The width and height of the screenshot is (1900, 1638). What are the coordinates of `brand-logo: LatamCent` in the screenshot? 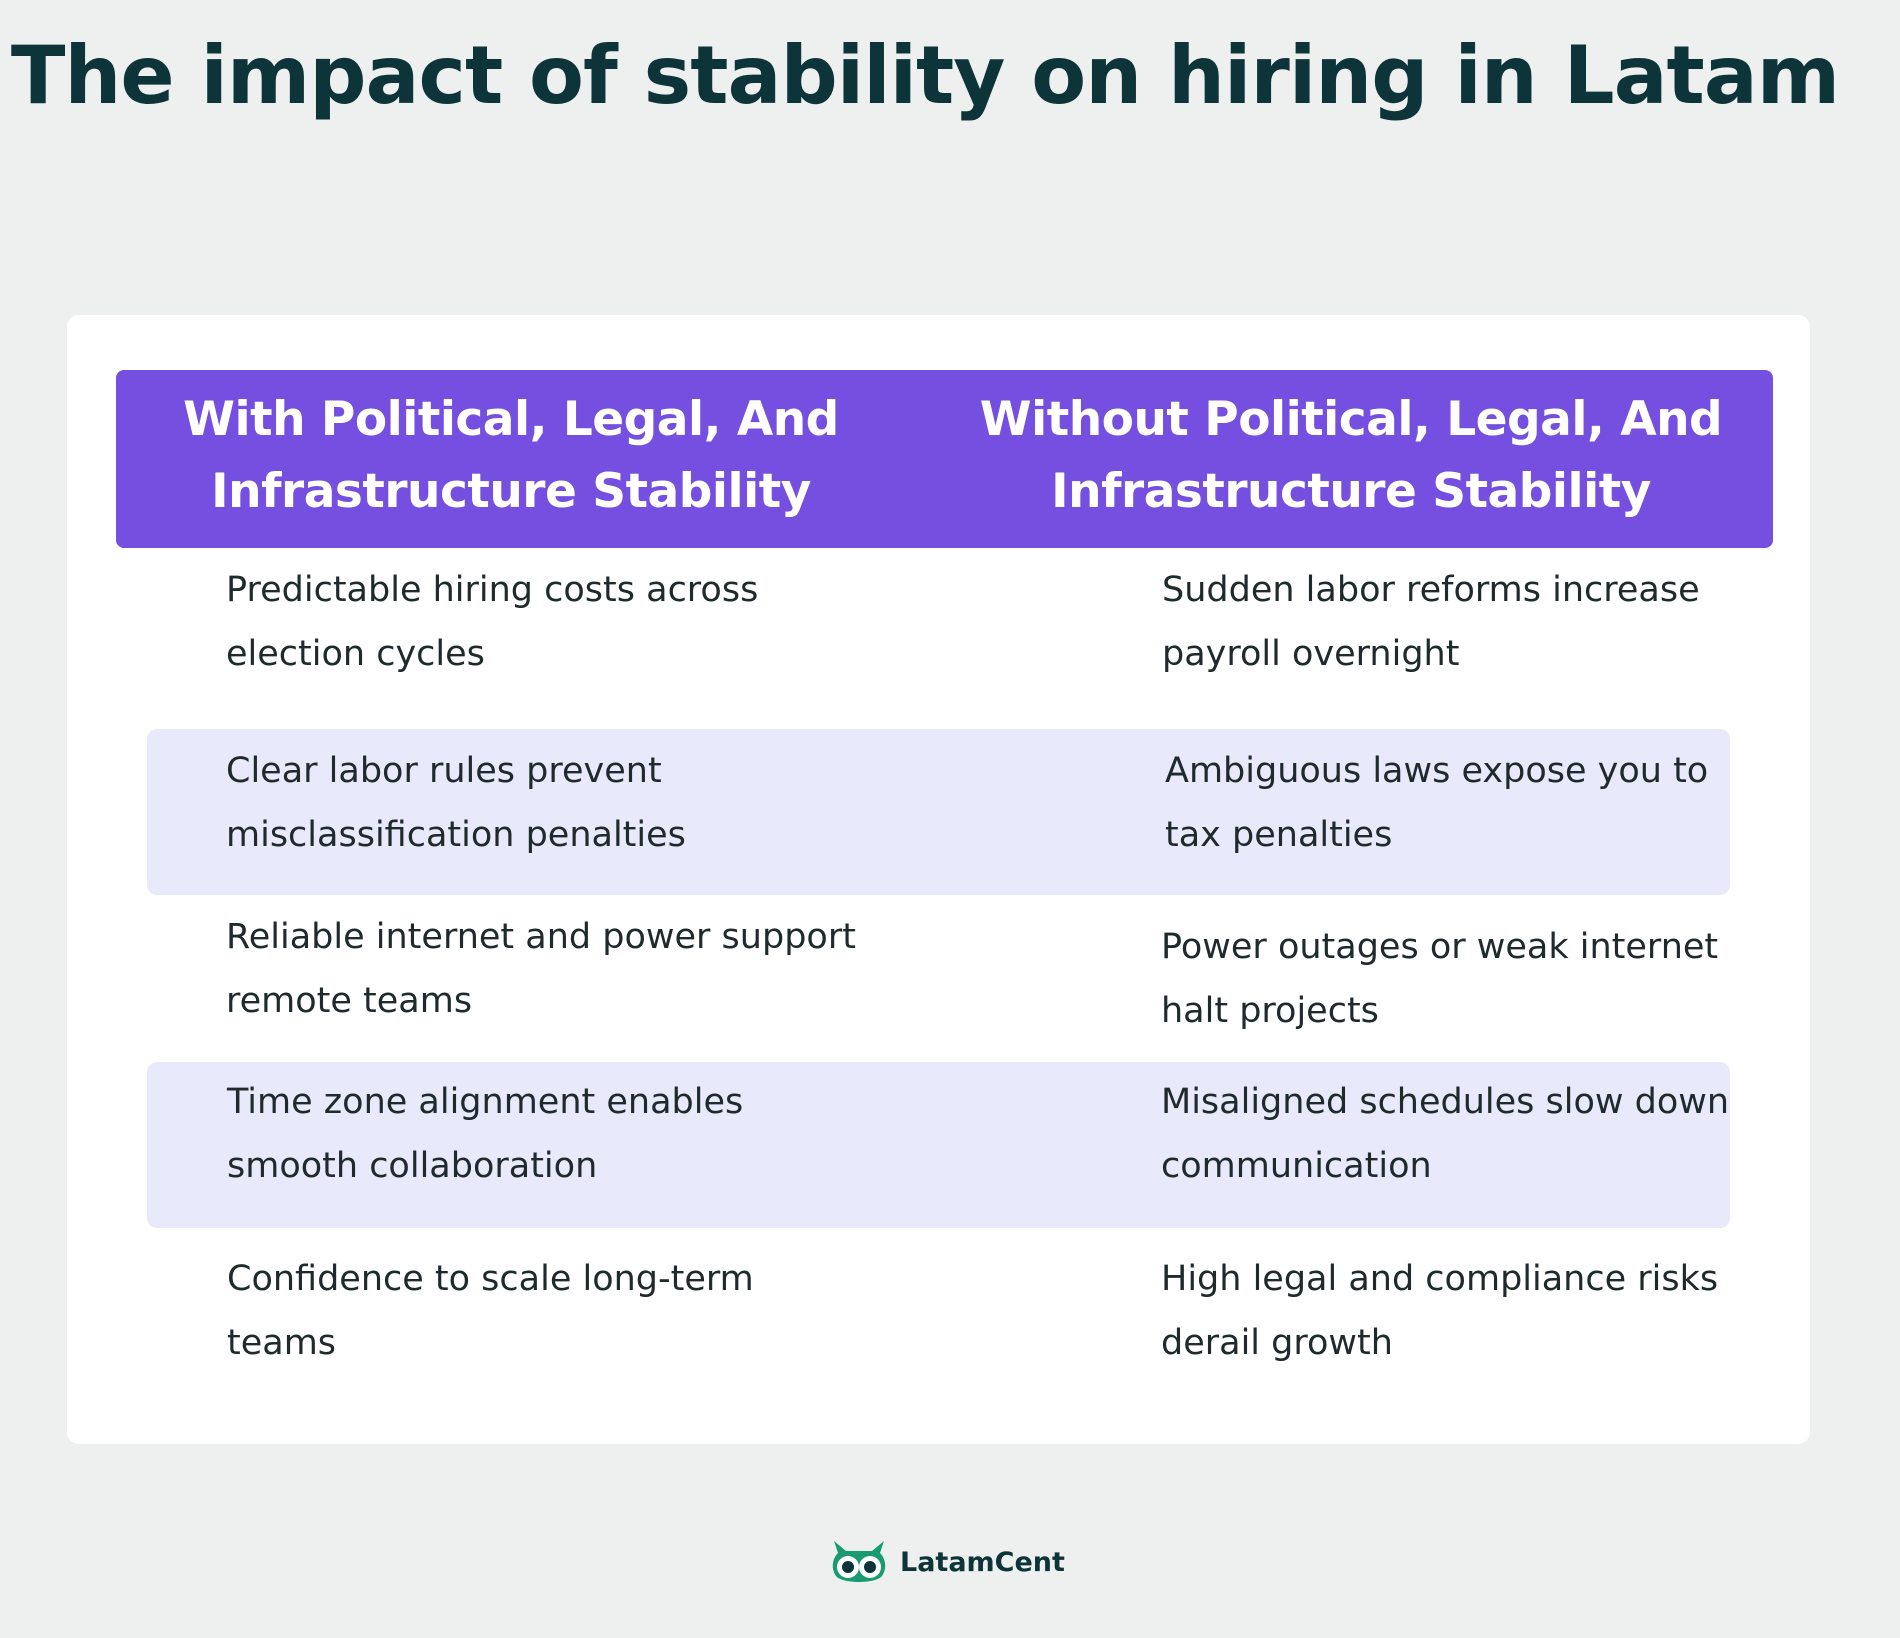 It's located at (947, 1562).